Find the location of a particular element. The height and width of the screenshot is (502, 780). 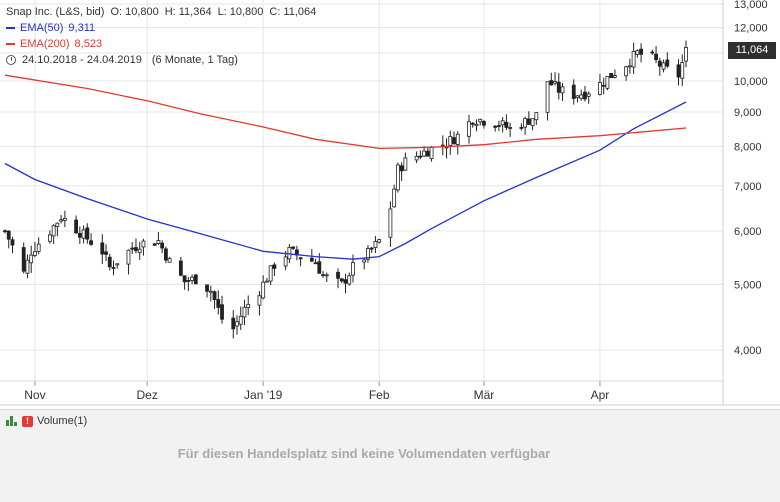

x-tick-label: Feb is located at coordinates (379, 395).